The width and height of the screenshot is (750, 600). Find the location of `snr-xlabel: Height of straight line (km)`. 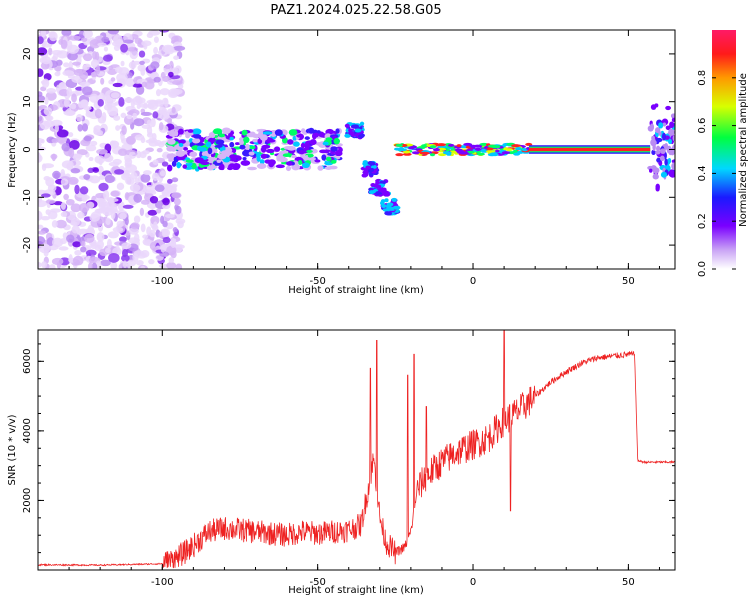

snr-xlabel: Height of straight line (km) is located at coordinates (356, 590).